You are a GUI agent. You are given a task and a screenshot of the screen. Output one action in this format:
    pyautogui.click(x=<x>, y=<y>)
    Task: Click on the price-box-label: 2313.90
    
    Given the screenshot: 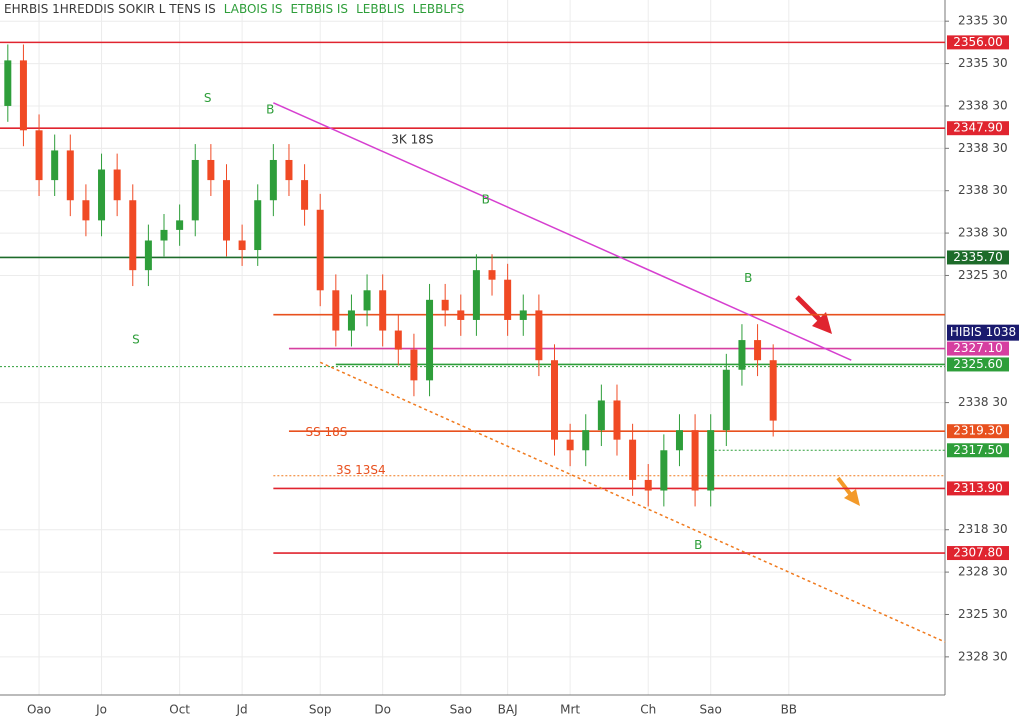 What is the action you would take?
    pyautogui.click(x=978, y=488)
    